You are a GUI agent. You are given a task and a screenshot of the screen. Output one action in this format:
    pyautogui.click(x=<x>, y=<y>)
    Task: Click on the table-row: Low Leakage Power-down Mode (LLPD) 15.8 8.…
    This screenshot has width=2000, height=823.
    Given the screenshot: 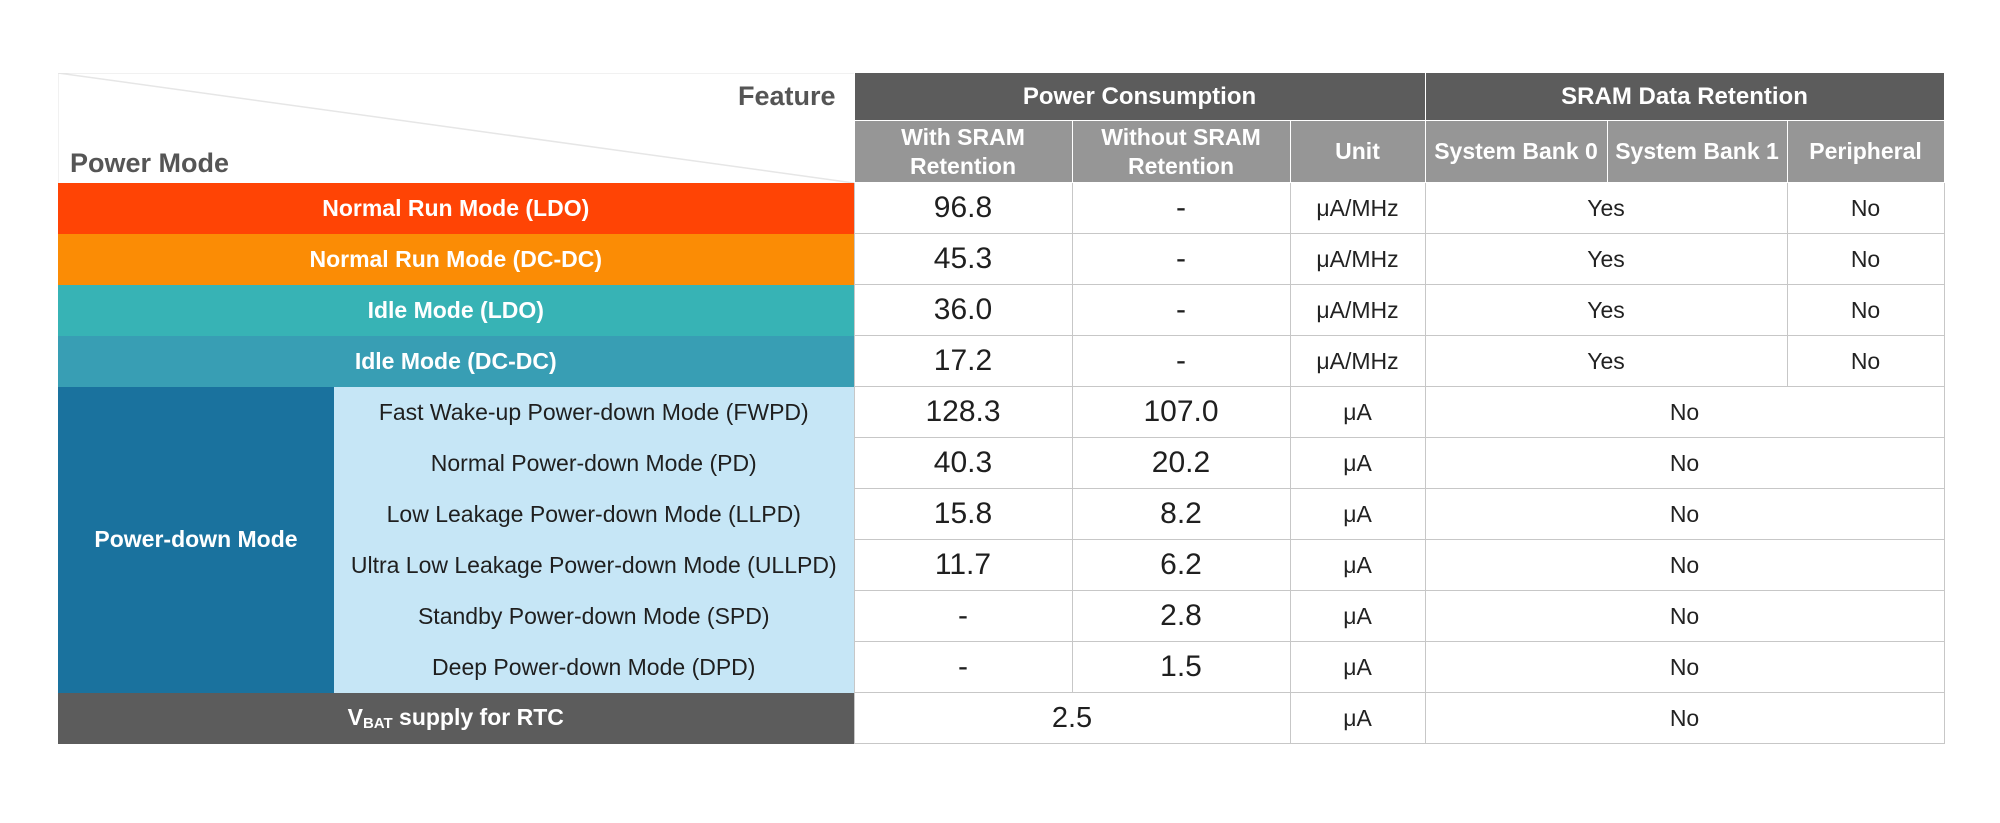 What is the action you would take?
    pyautogui.click(x=1001, y=514)
    